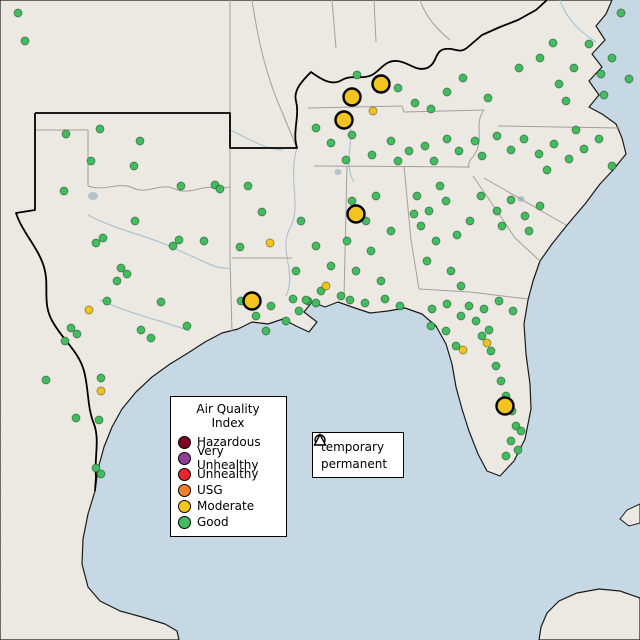  I want to click on aqi-legend-item-unhealthy: Unhealthy, so click(228, 474).